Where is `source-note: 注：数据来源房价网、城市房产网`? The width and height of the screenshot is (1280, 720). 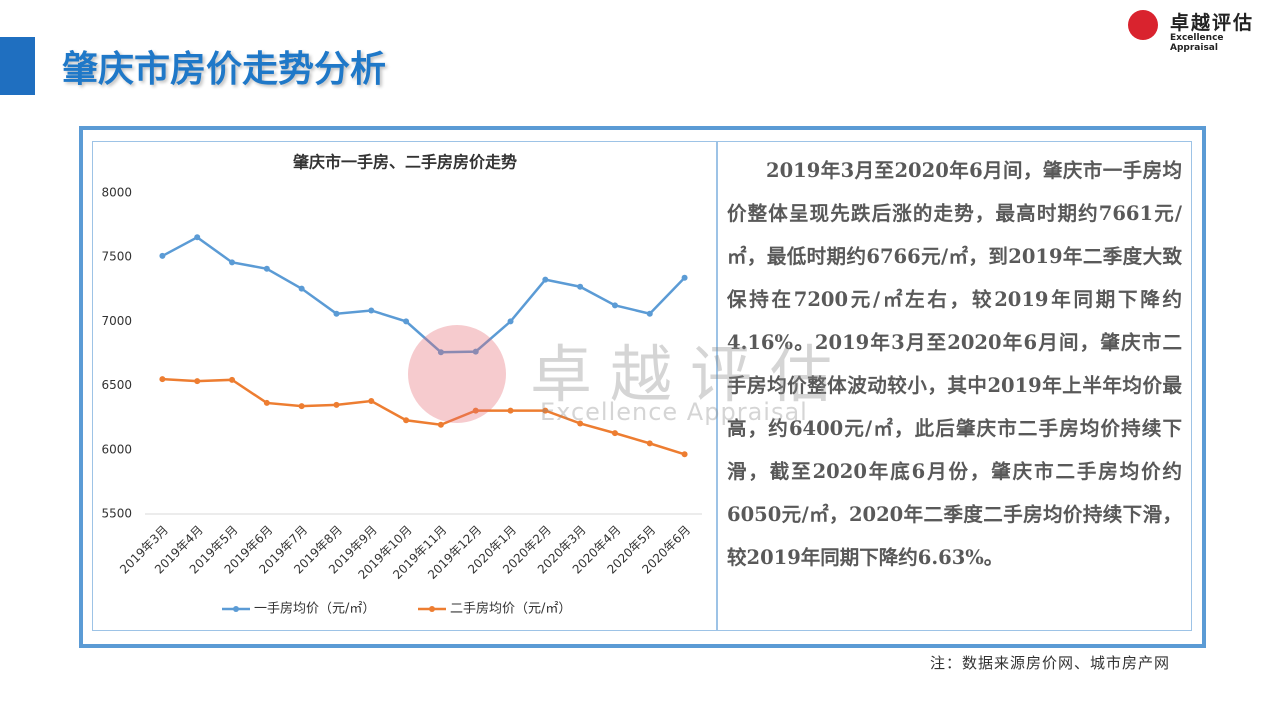 source-note: 注：数据来源房价网、城市房产网 is located at coordinates (1050, 663).